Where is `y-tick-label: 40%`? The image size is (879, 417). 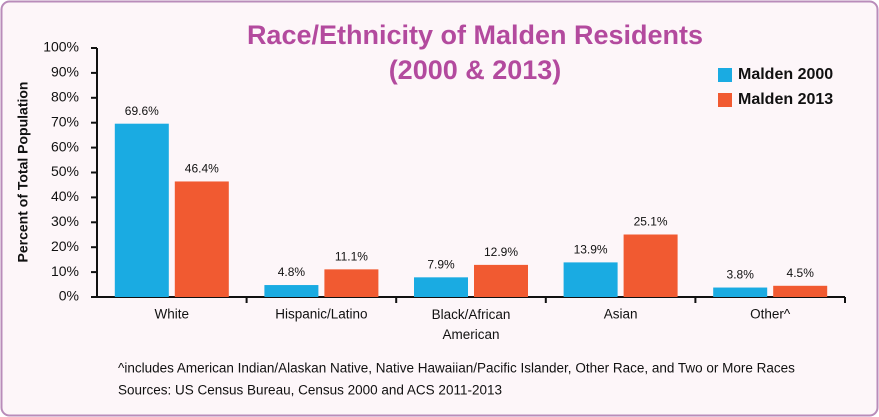
y-tick-label: 40% is located at coordinates (65, 196).